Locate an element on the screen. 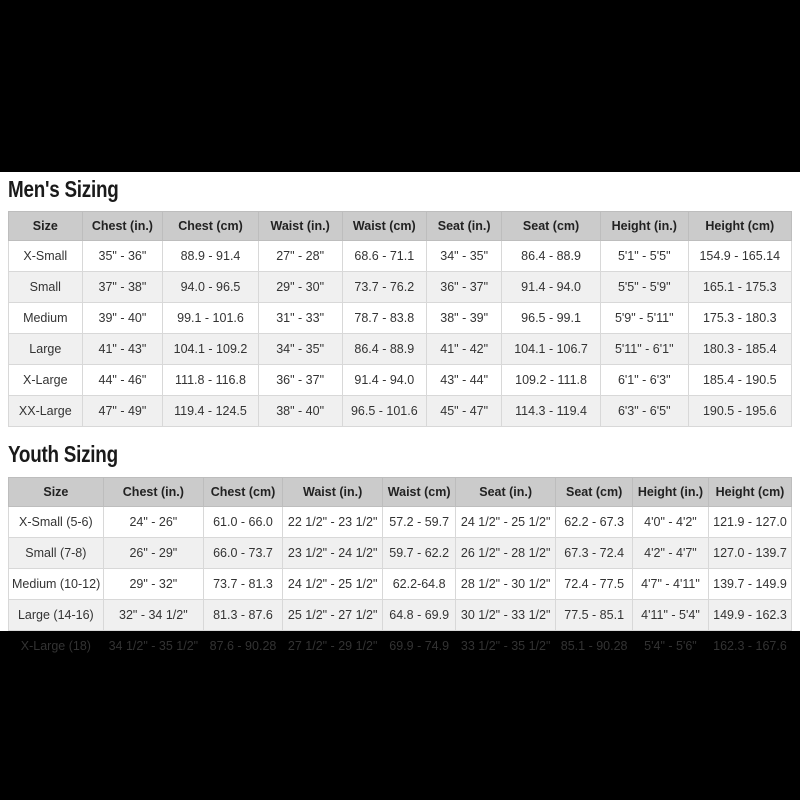 Image resolution: width=800 pixels, height=800 pixels. table-cell: 104.1 - 106.7 is located at coordinates (551, 349).